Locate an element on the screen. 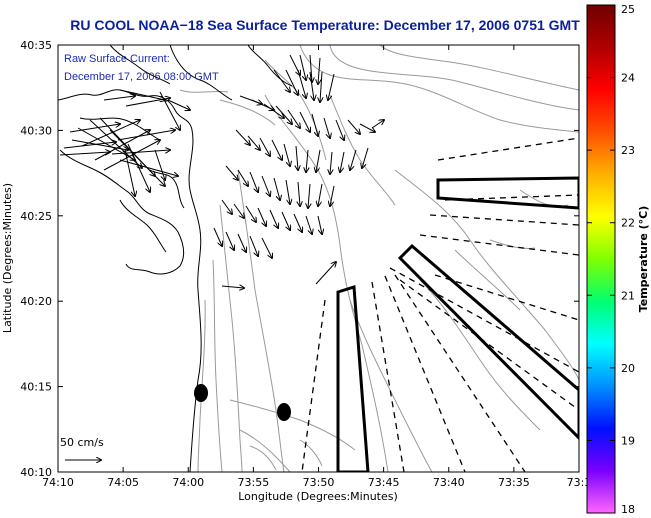 This screenshot has height=518, width=651. colorbar-tick-label: 24 is located at coordinates (628, 78).